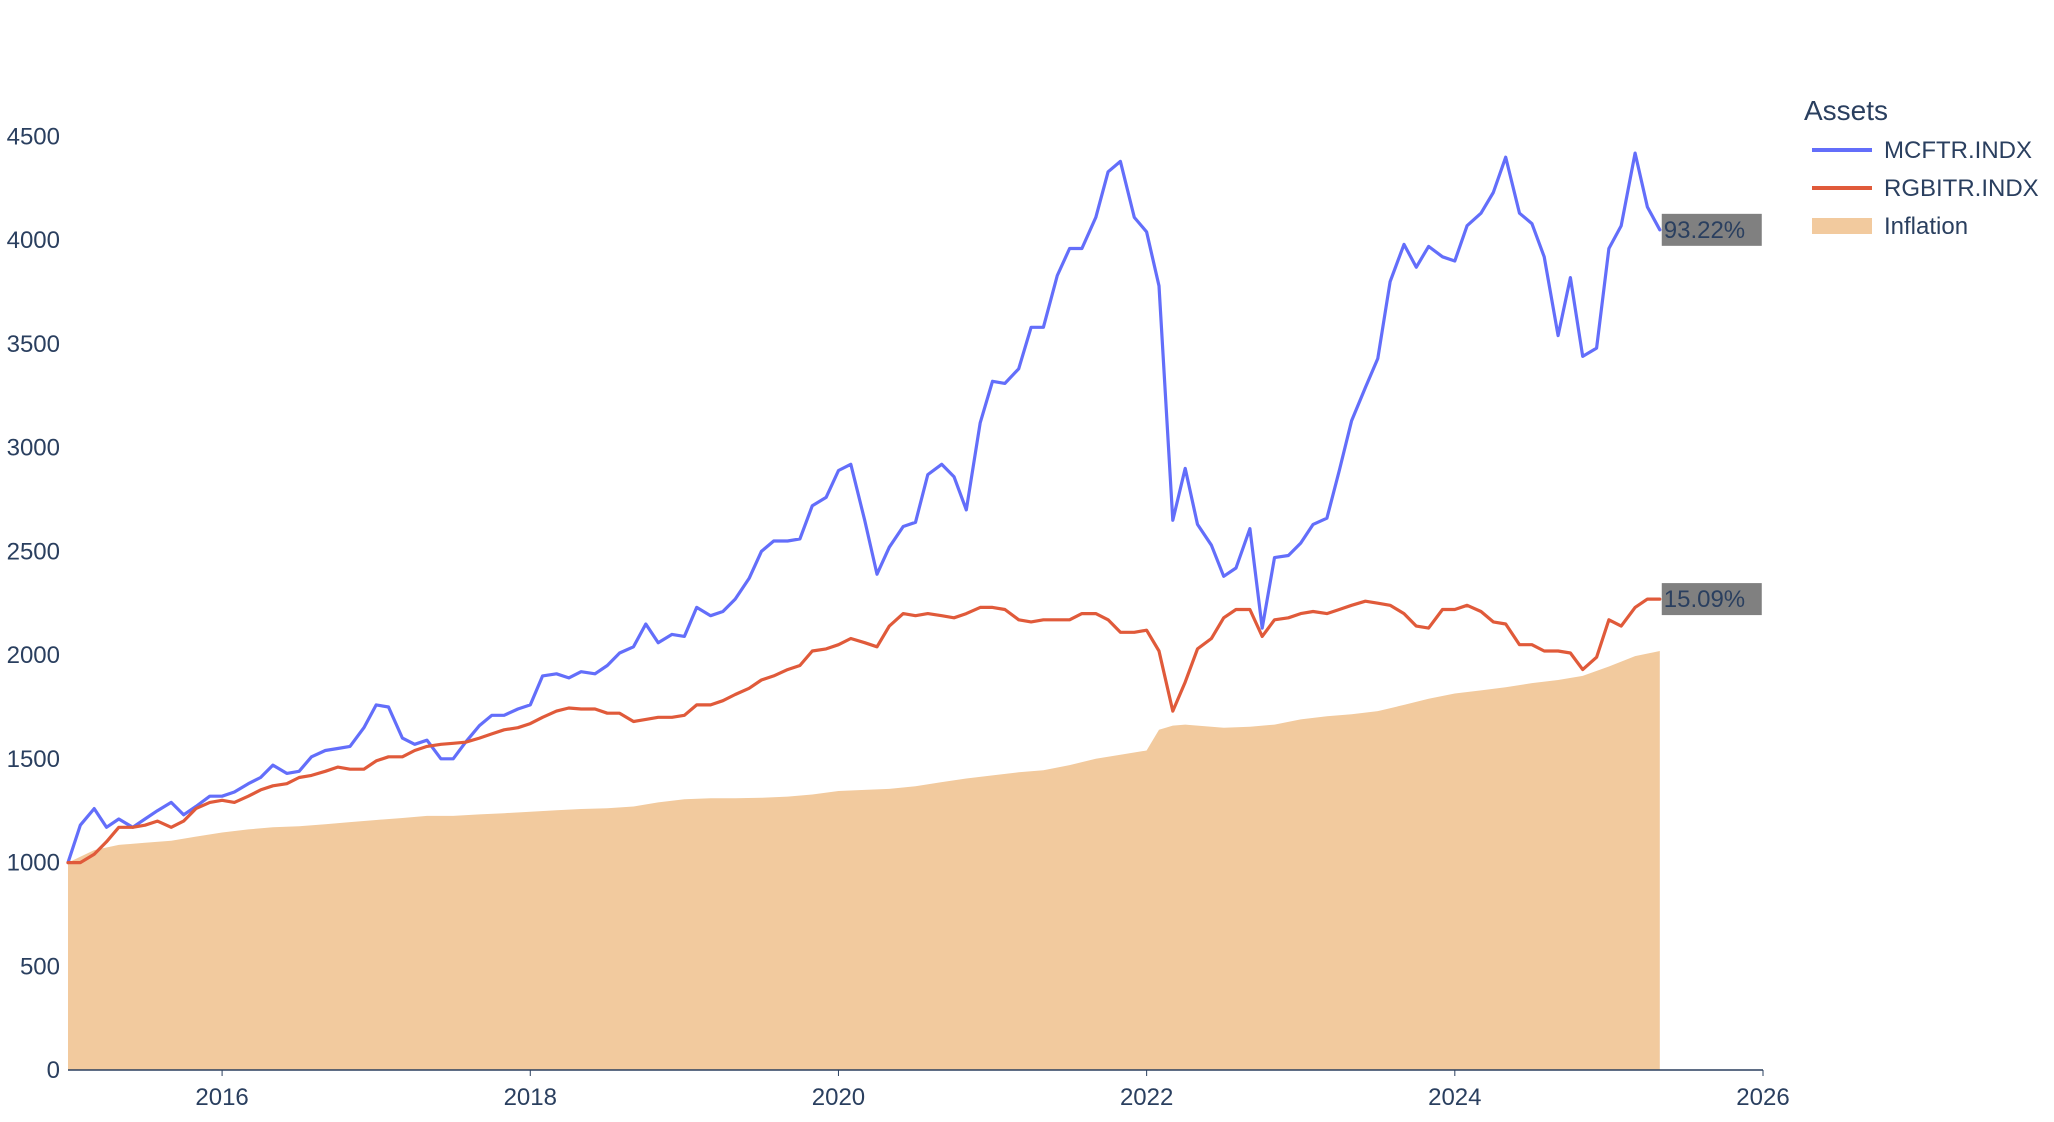 This screenshot has height=1122, width=2054. I want to click on x-tick-label: 2022, so click(1146, 1097).